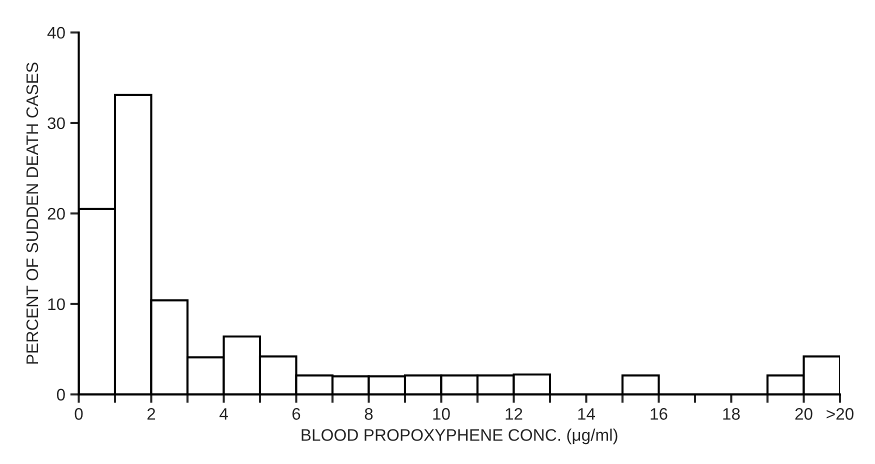 The image size is (875, 464). Describe the element at coordinates (514, 414) in the screenshot. I see `x-tick-label: 12` at that location.